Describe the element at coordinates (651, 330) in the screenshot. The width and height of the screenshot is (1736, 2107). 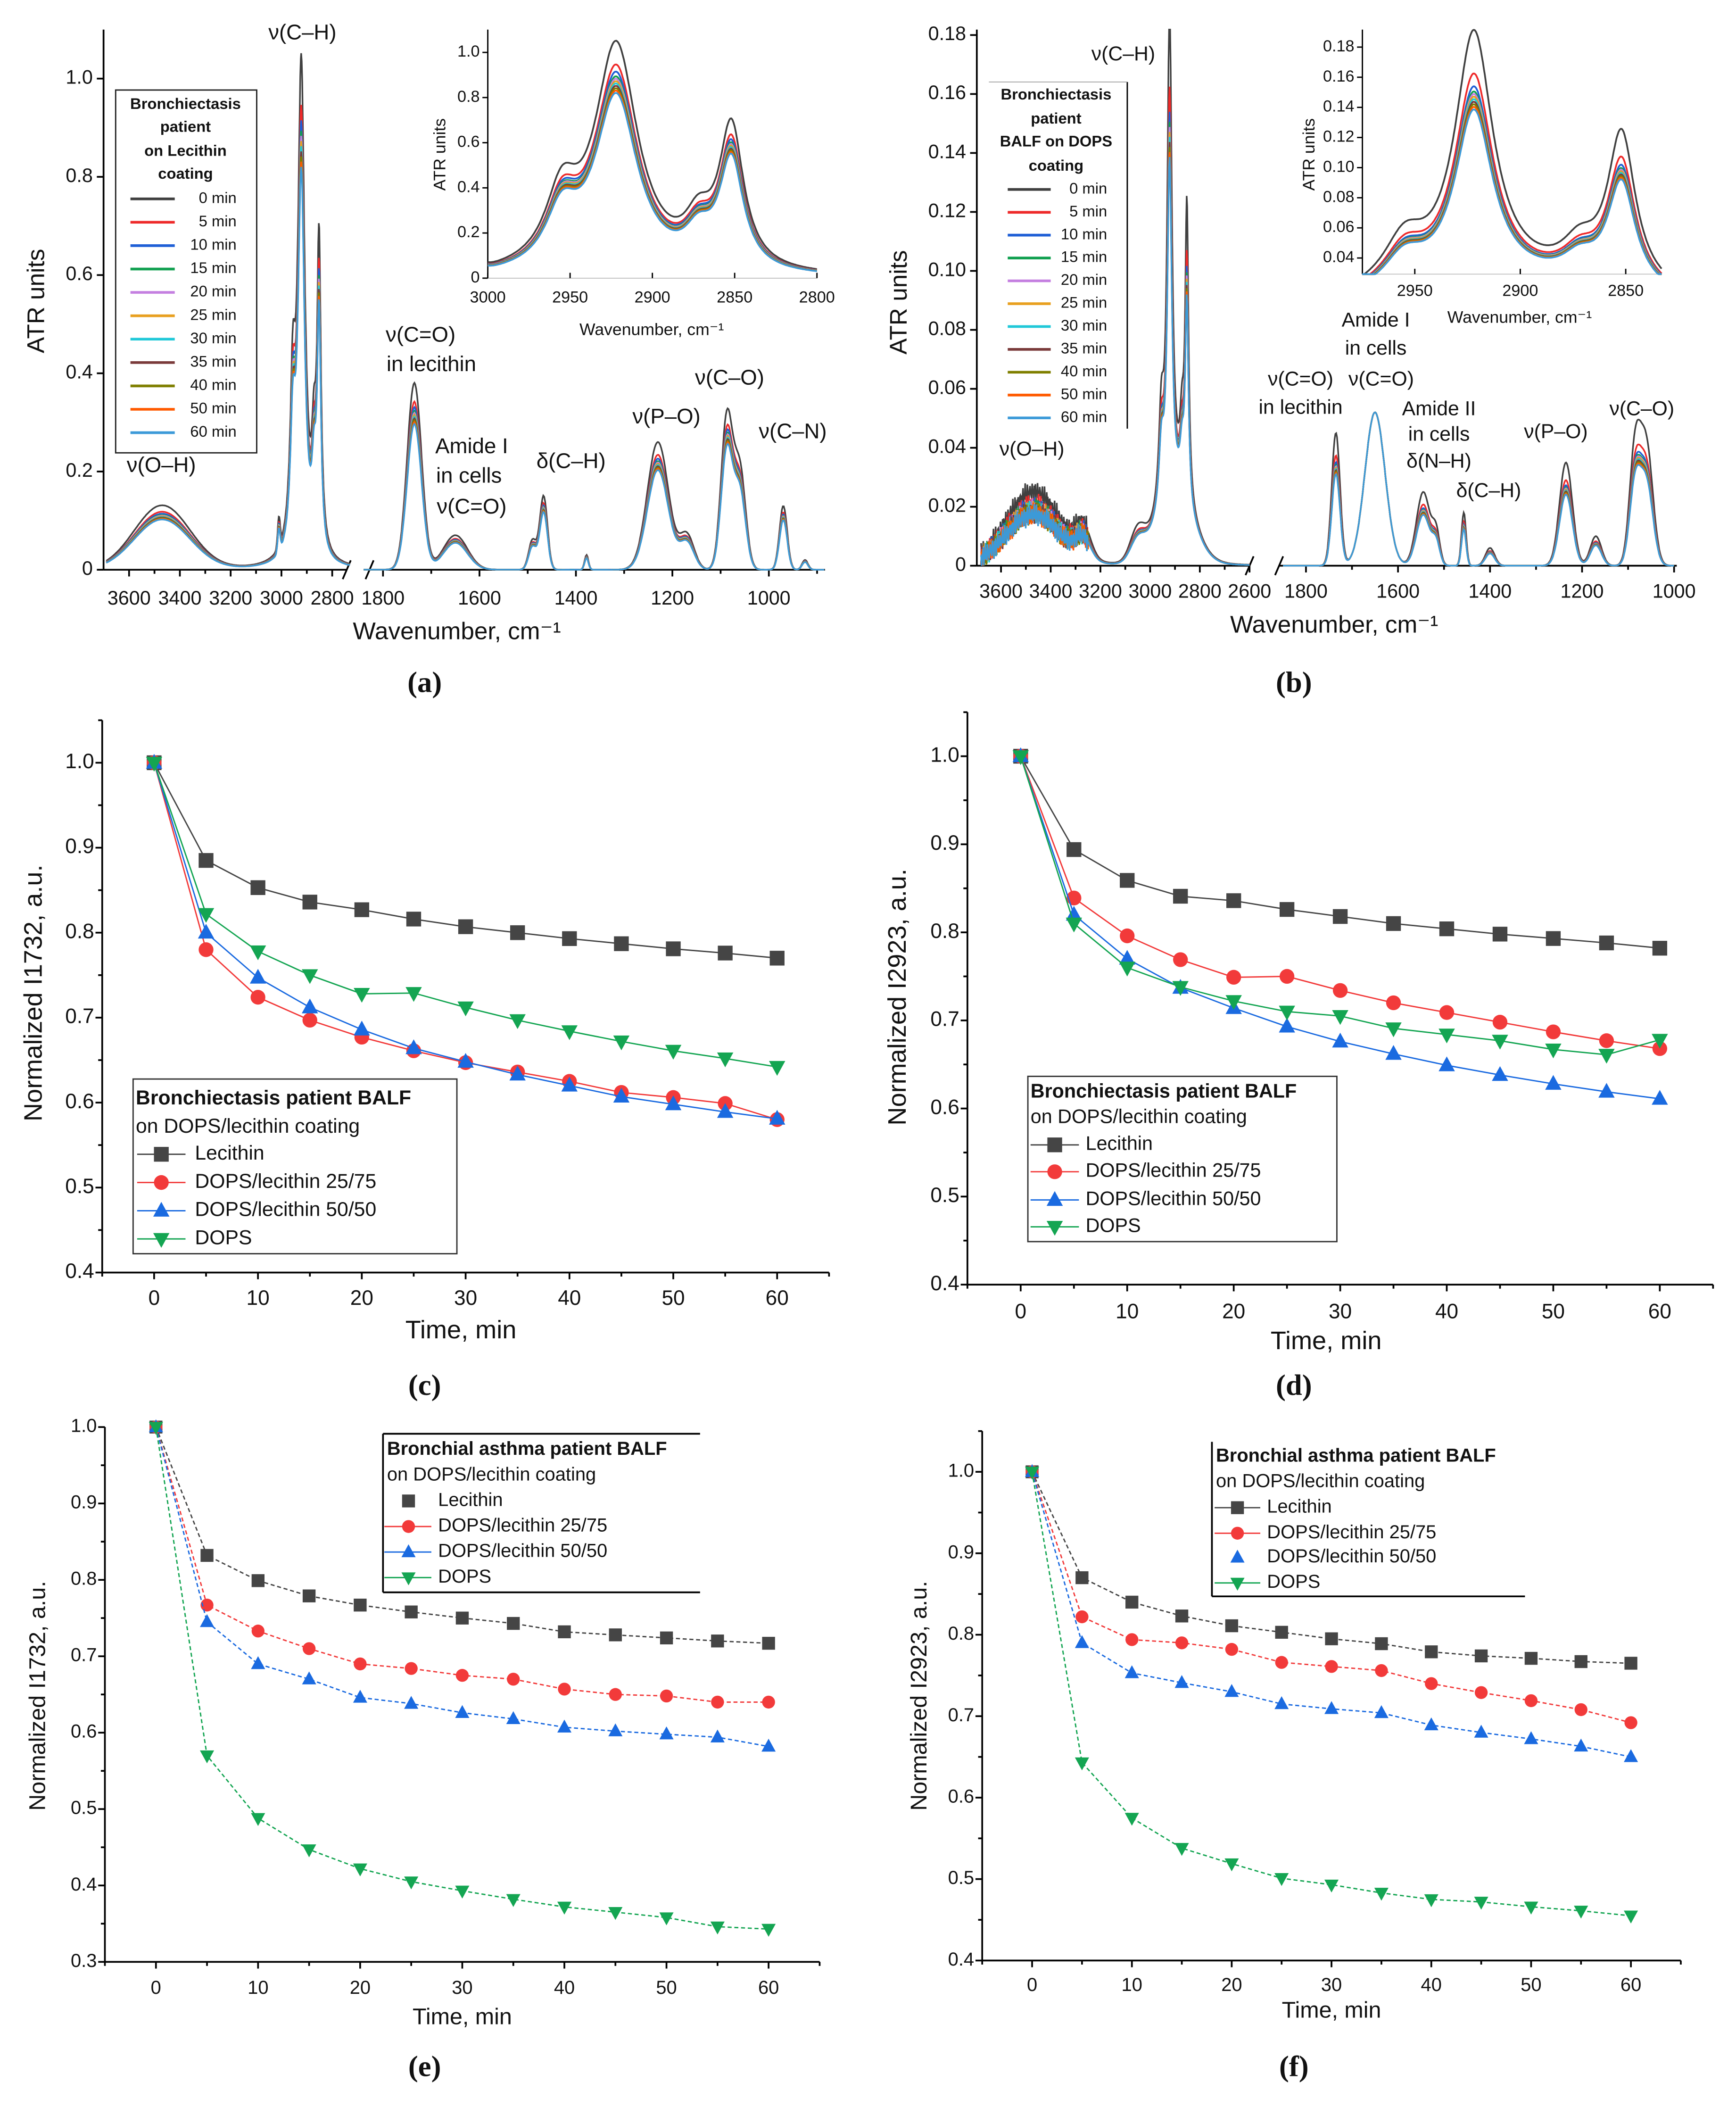
I see `inset-x-axis-label: Wavenumber, cm⁻¹` at that location.